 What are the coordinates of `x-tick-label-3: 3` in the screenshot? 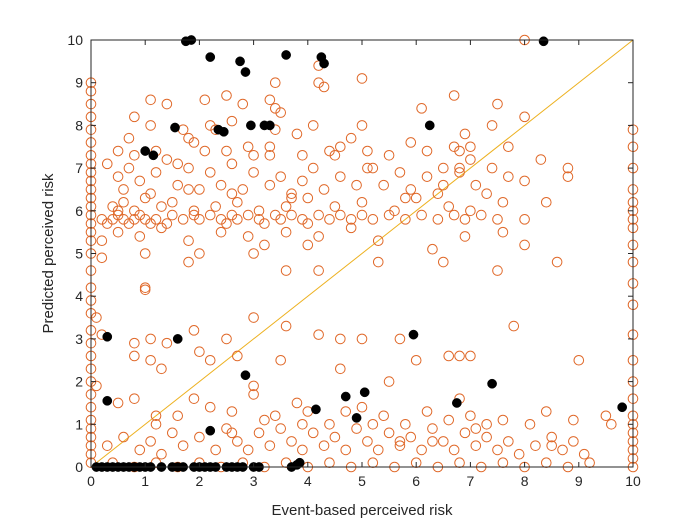 It's located at (254, 481).